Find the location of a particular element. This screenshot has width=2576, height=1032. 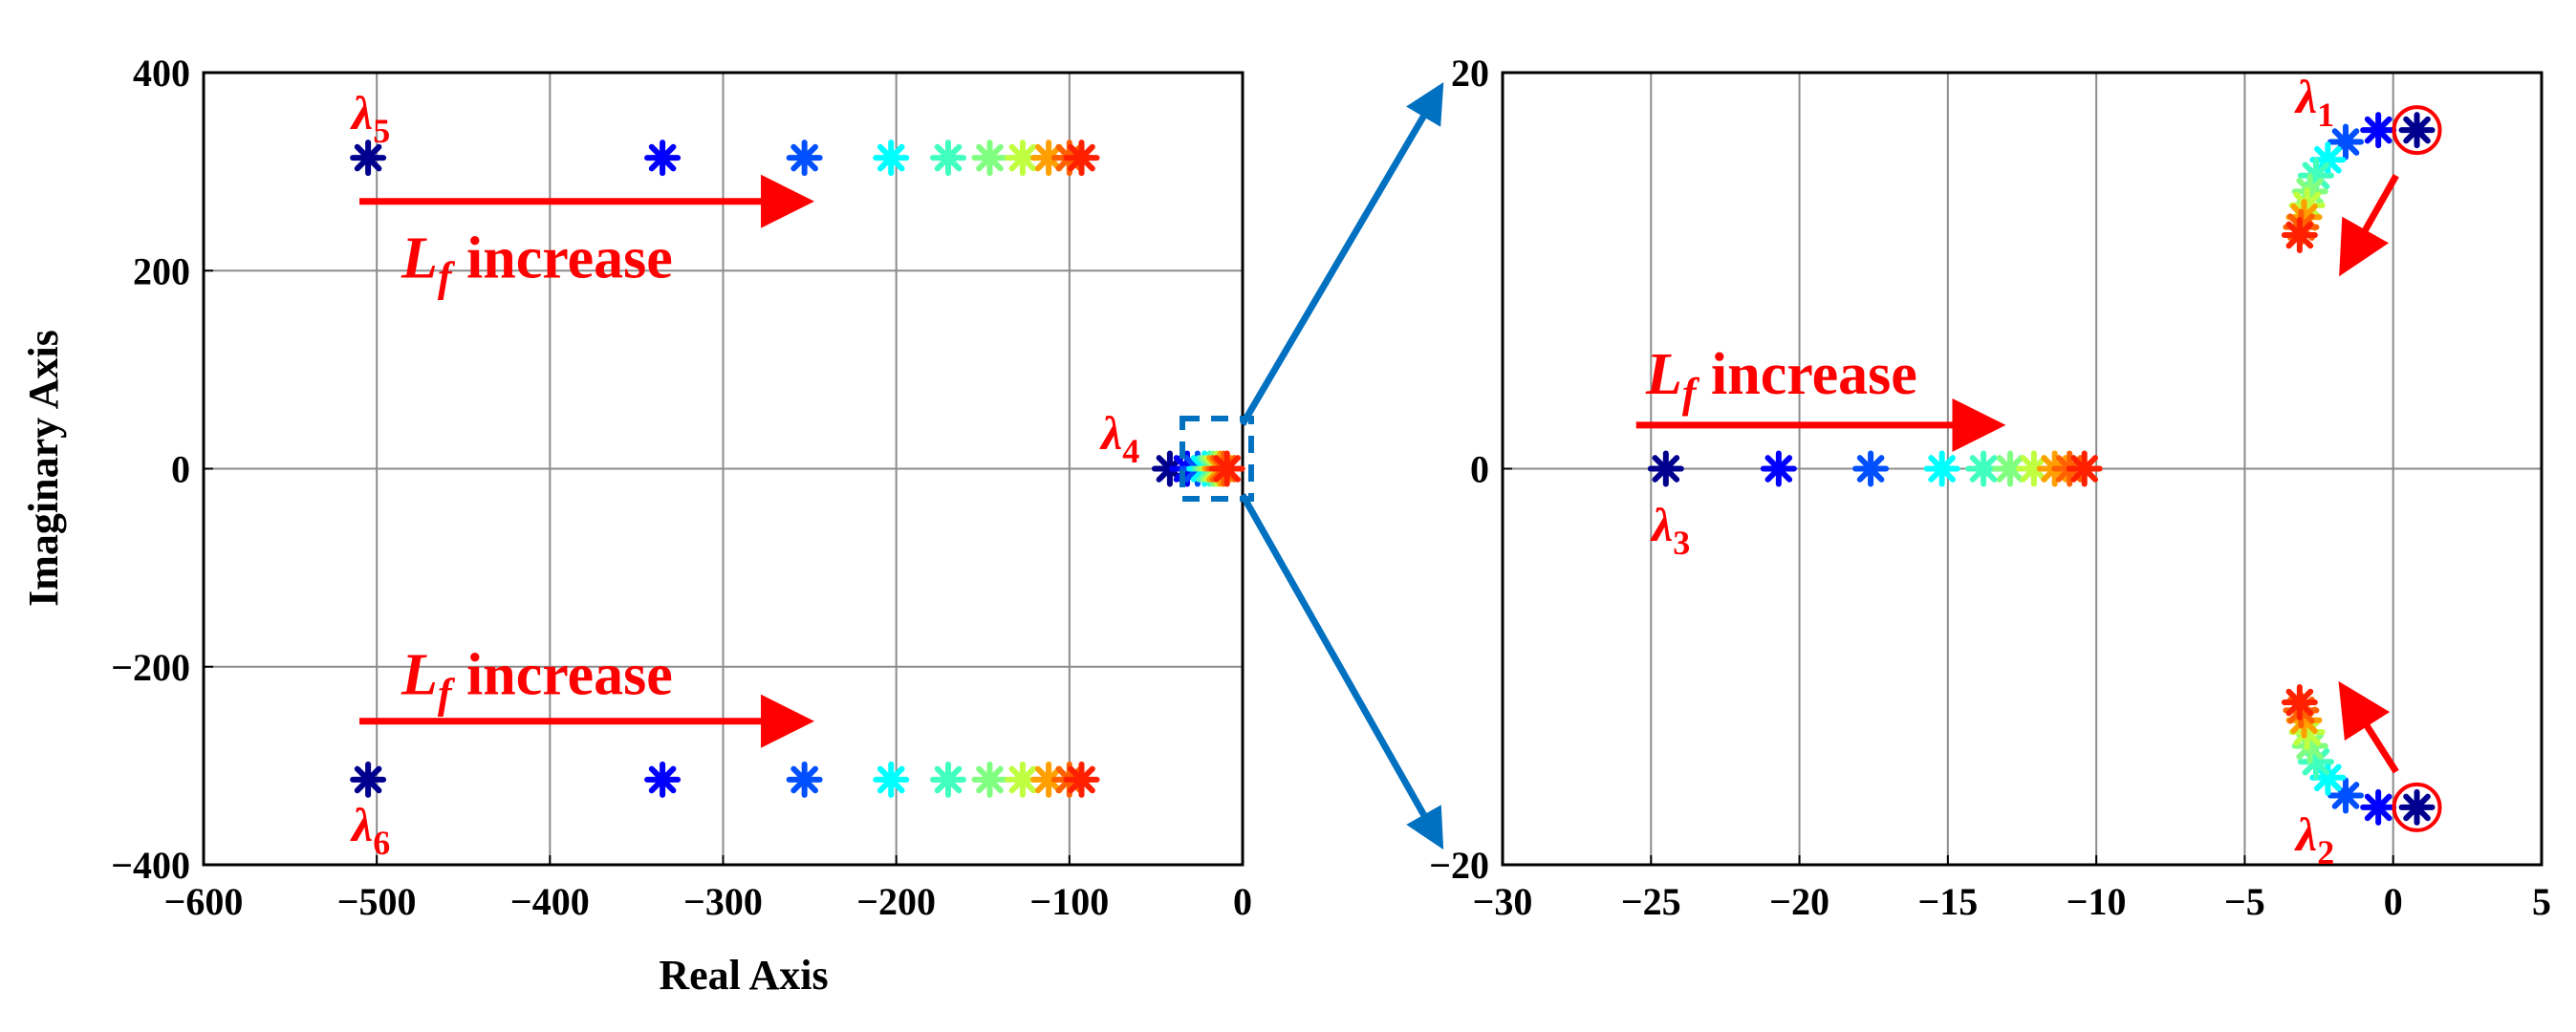

lambda3-label: λ3 is located at coordinates (1670, 530).